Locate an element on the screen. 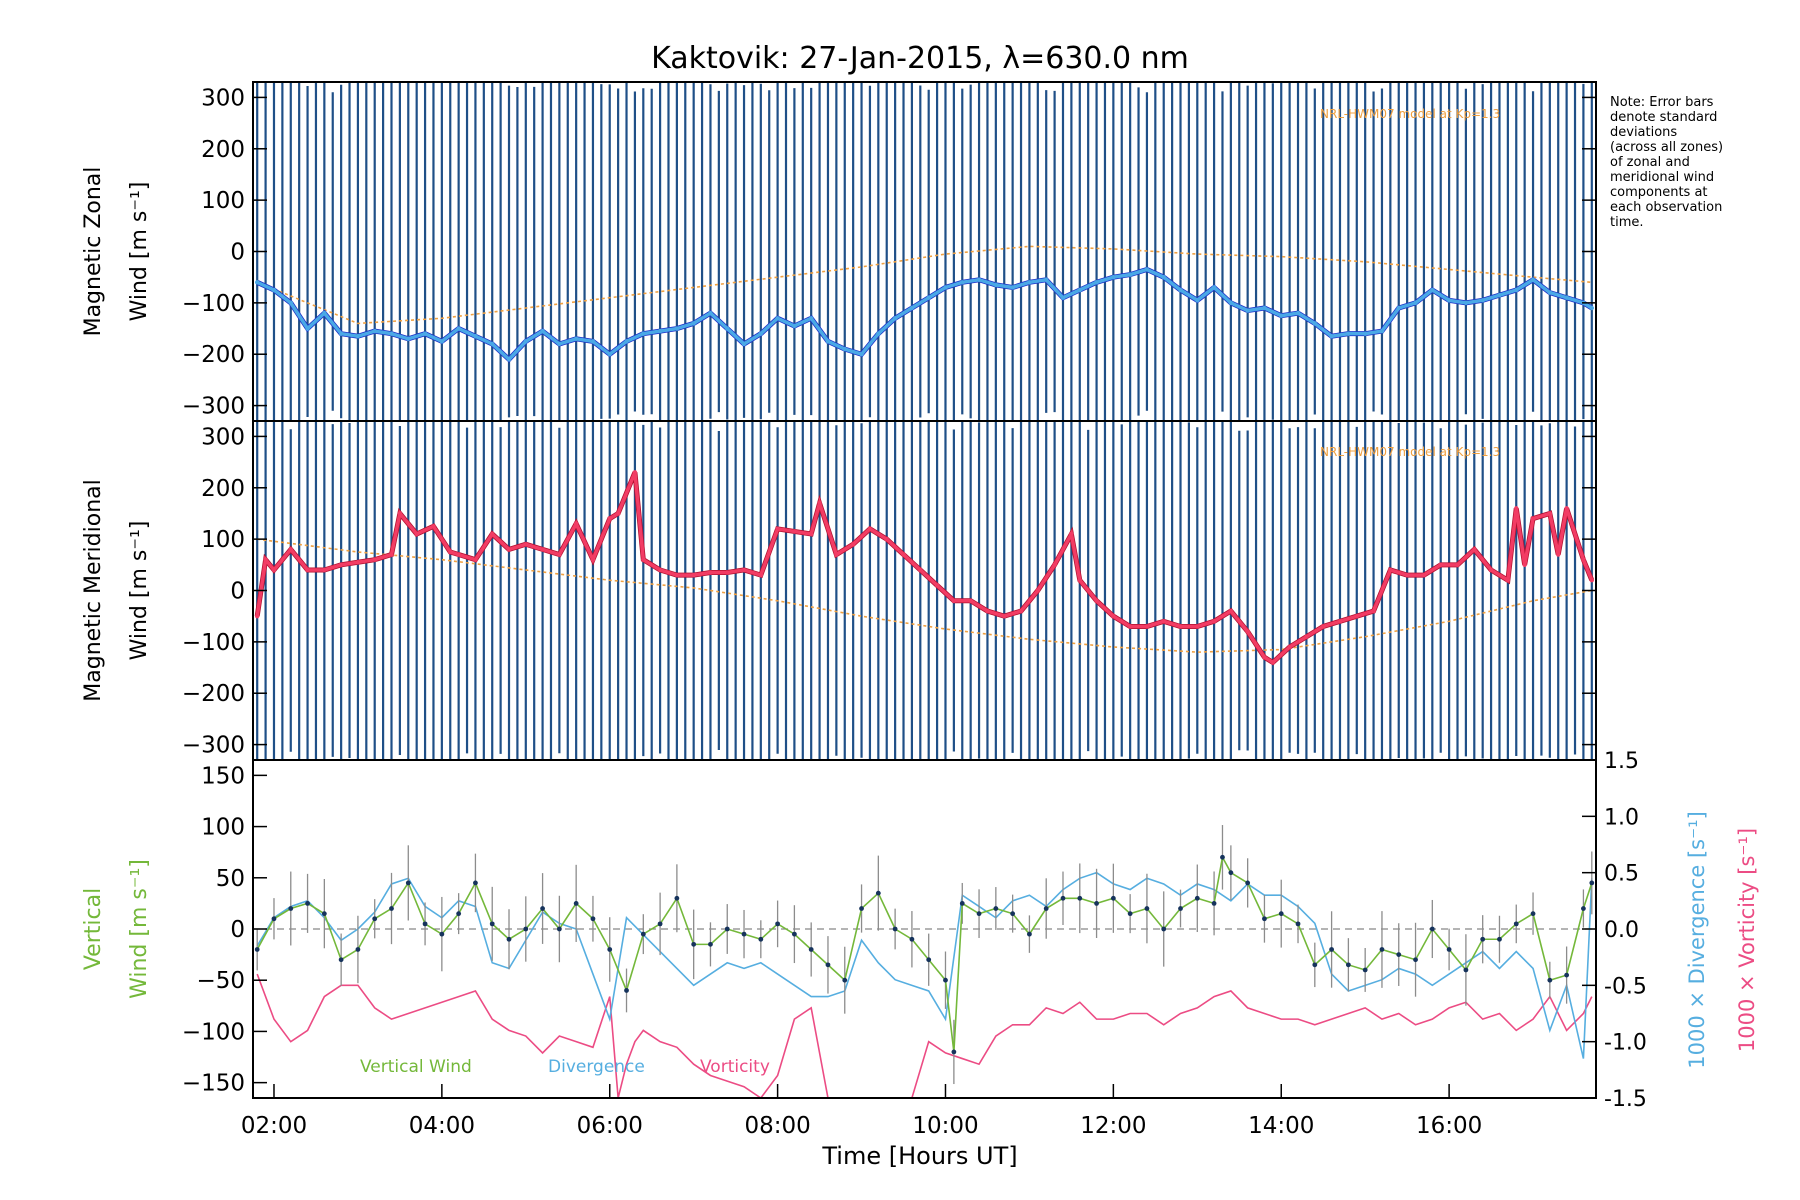 The width and height of the screenshot is (1800, 1200). note-line: of zonal and is located at coordinates (1650, 162).